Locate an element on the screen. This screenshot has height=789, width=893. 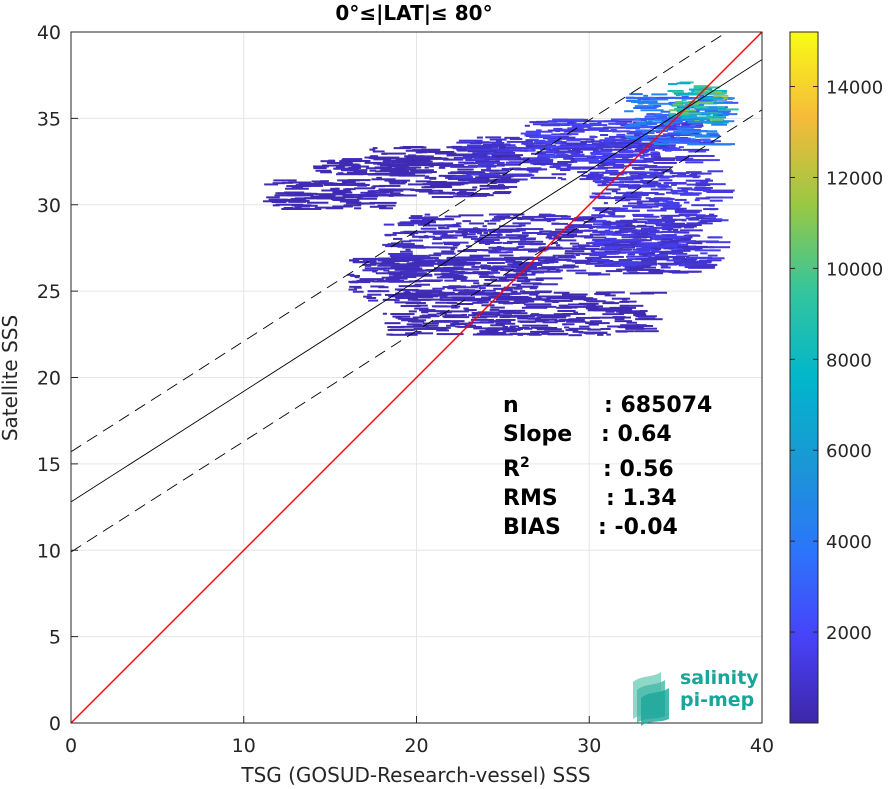
stat-label: RMS is located at coordinates (530, 498).